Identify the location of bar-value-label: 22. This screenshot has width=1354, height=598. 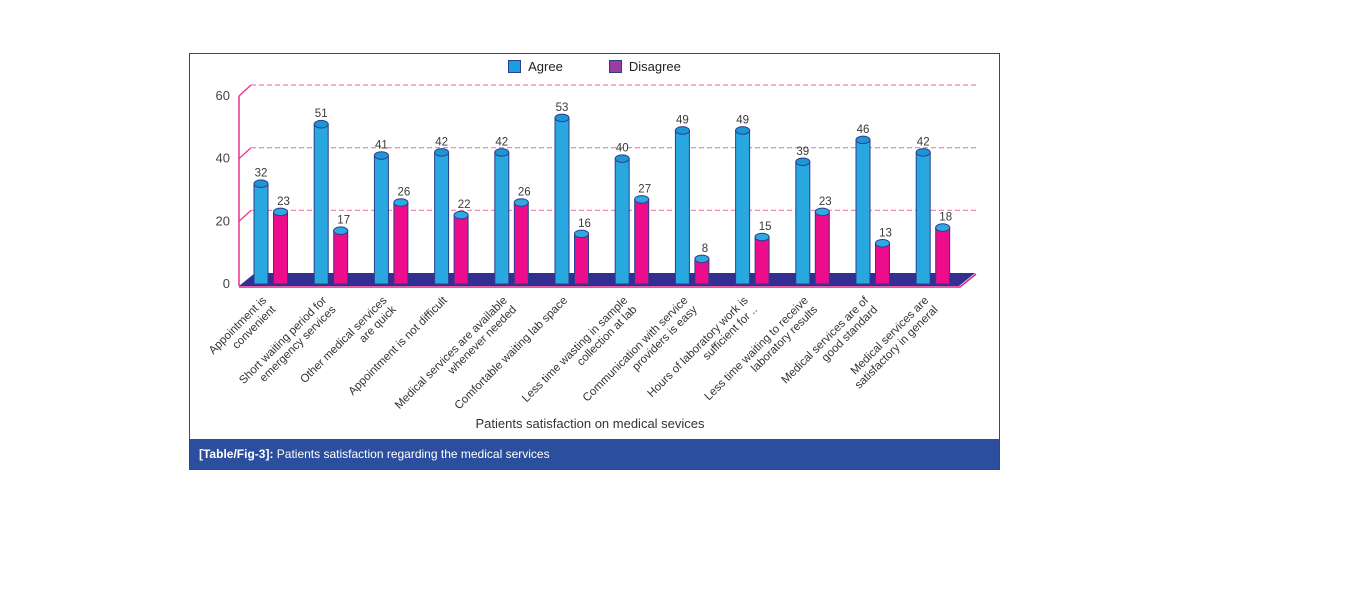
(464, 205).